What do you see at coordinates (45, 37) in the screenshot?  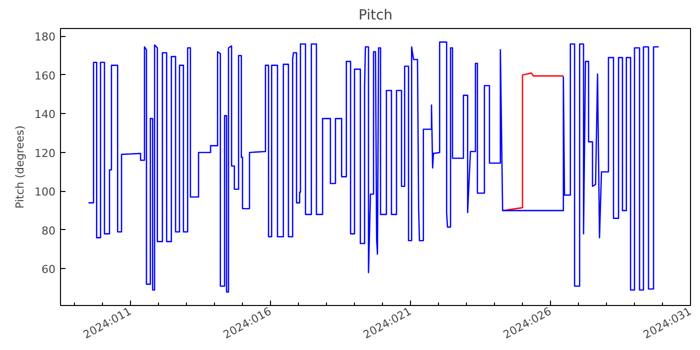 I see `y-tick-label: 180` at bounding box center [45, 37].